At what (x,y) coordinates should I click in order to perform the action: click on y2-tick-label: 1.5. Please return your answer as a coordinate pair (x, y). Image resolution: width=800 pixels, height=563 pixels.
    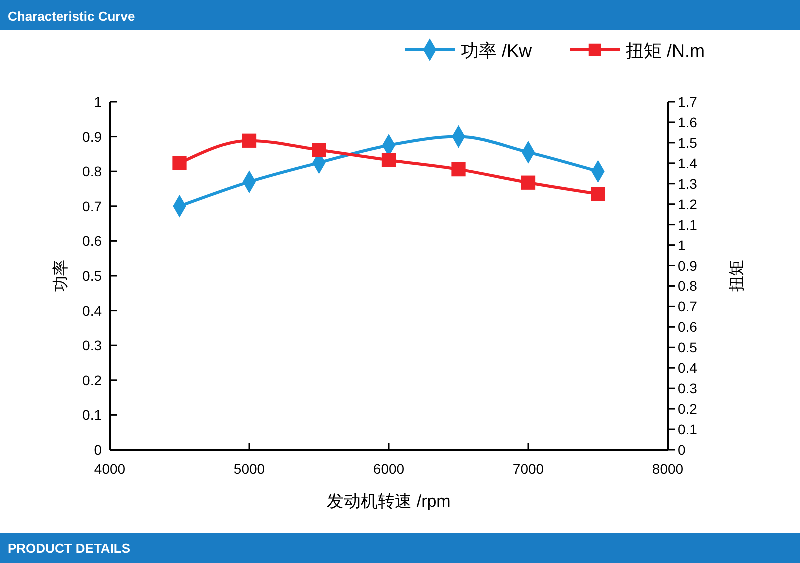
    Looking at the image, I should click on (688, 142).